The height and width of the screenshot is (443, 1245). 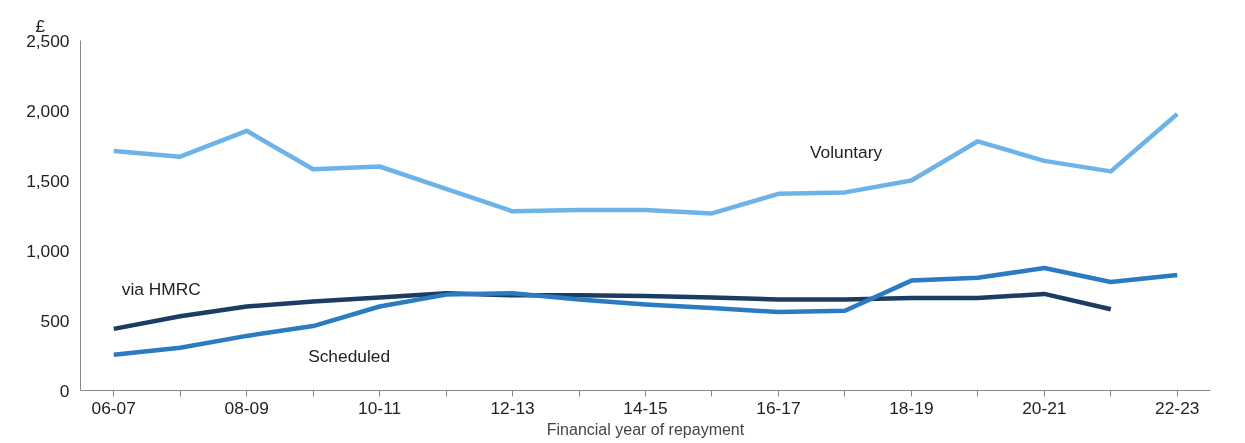 What do you see at coordinates (1044, 407) in the screenshot?
I see `x-tick-label: 20-21` at bounding box center [1044, 407].